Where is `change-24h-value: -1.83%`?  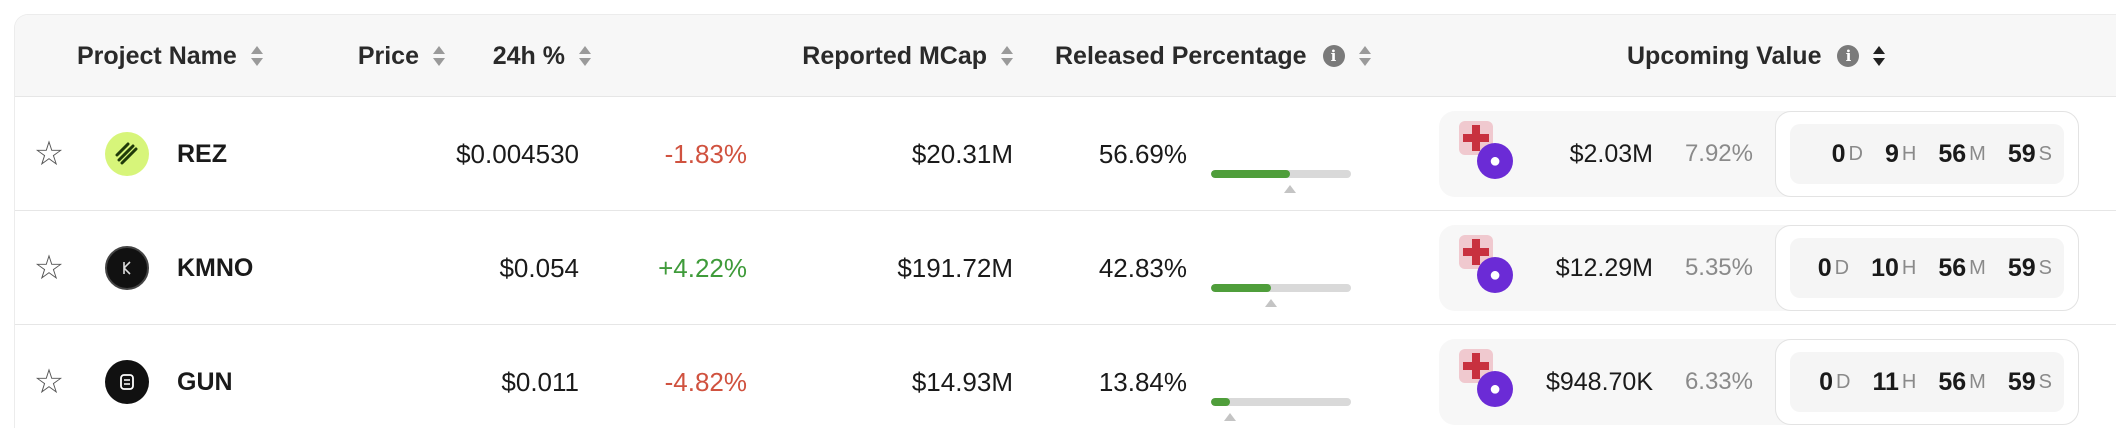
change-24h-value: -1.83% is located at coordinates (705, 153).